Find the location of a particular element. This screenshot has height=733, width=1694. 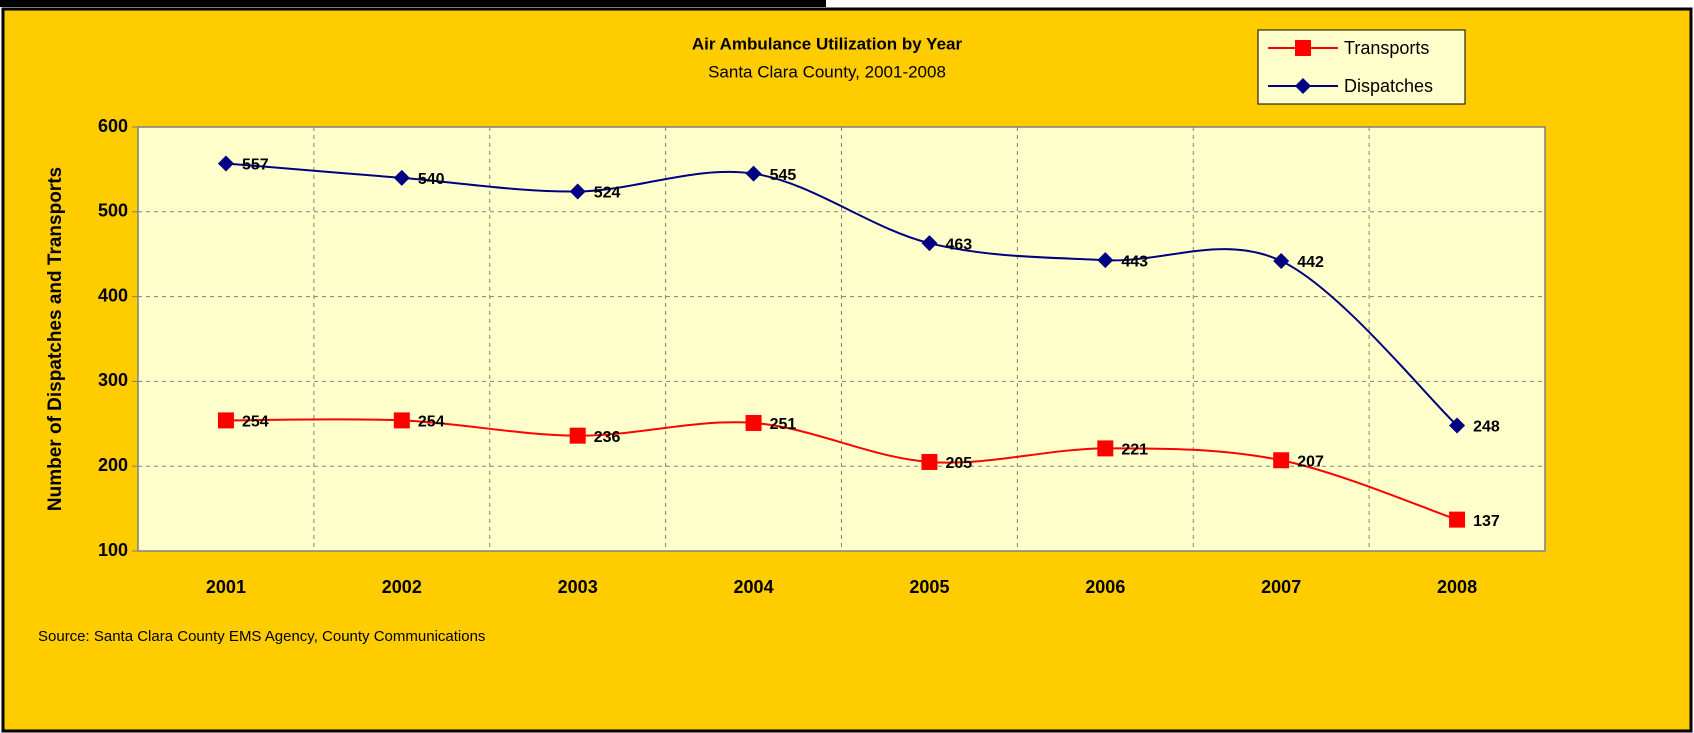

data-label: 557 is located at coordinates (255, 165).